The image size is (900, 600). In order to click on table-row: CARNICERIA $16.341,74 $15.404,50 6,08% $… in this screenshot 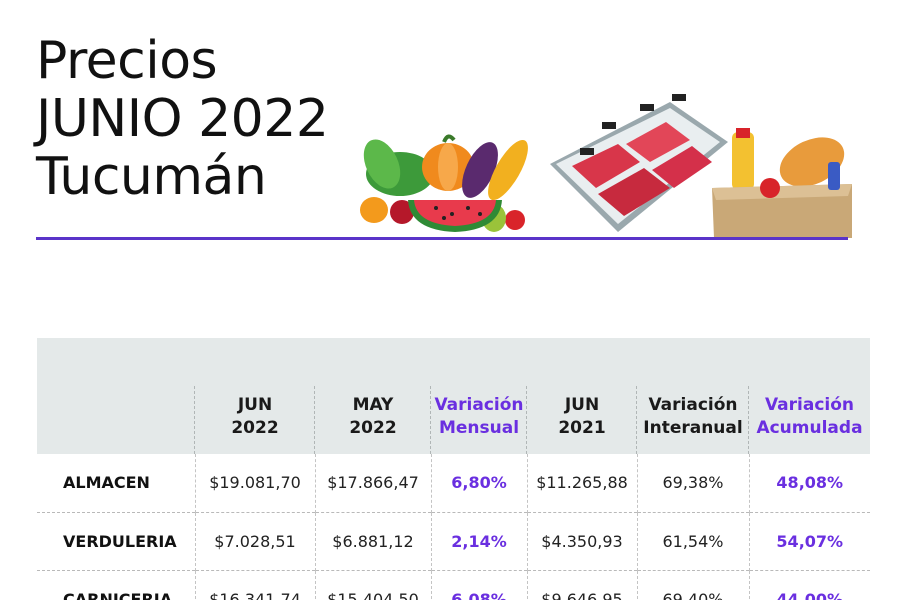, I will do `click(453, 585)`.